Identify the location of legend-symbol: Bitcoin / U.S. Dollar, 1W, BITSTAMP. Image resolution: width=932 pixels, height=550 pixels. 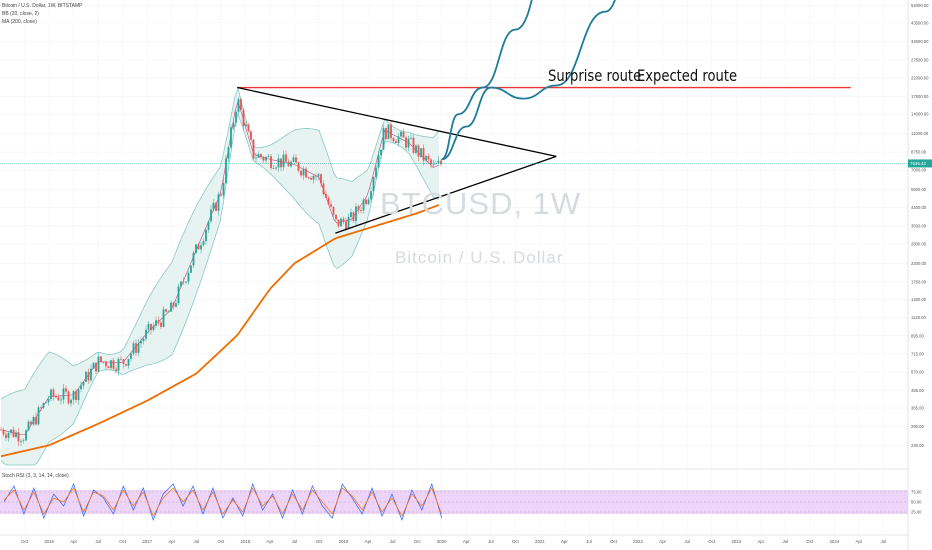
(42, 6).